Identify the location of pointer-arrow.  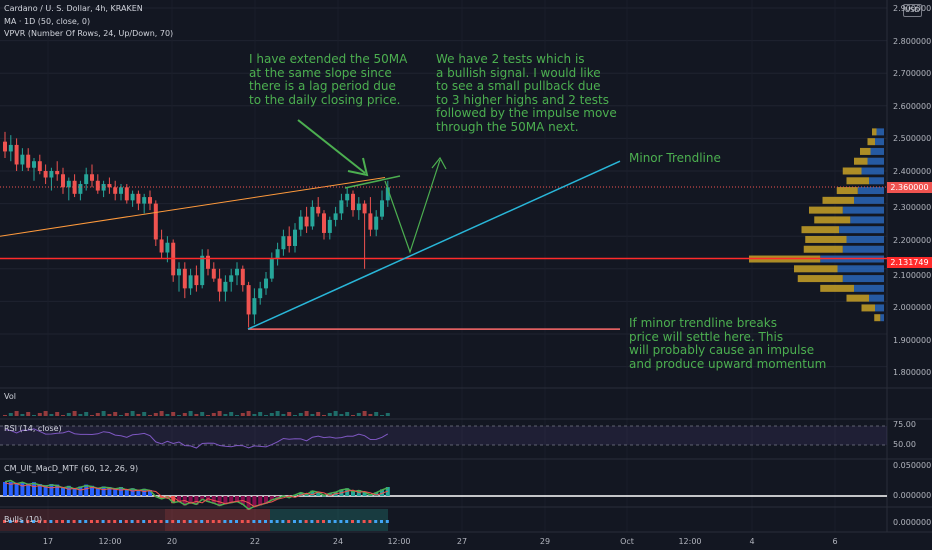
(331, 146).